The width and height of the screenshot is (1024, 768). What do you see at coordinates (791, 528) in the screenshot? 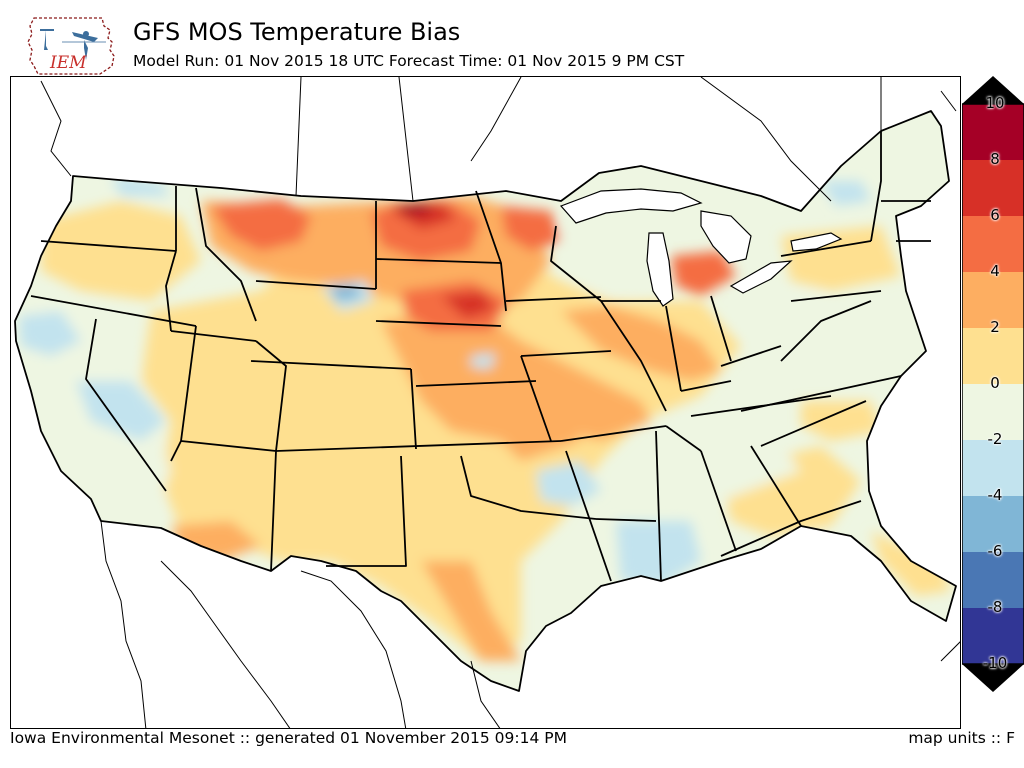
I see `boundary-ga-fl` at bounding box center [791, 528].